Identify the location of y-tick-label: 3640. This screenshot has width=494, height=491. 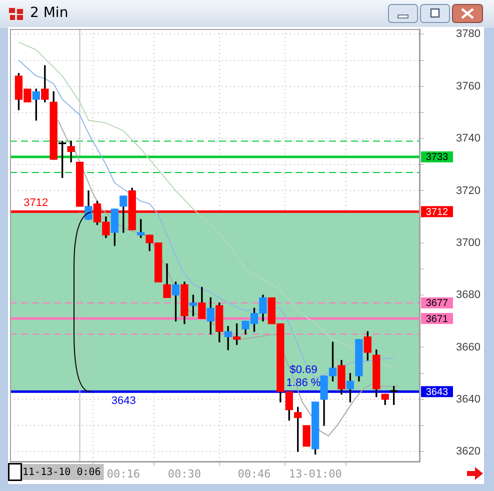
(468, 399).